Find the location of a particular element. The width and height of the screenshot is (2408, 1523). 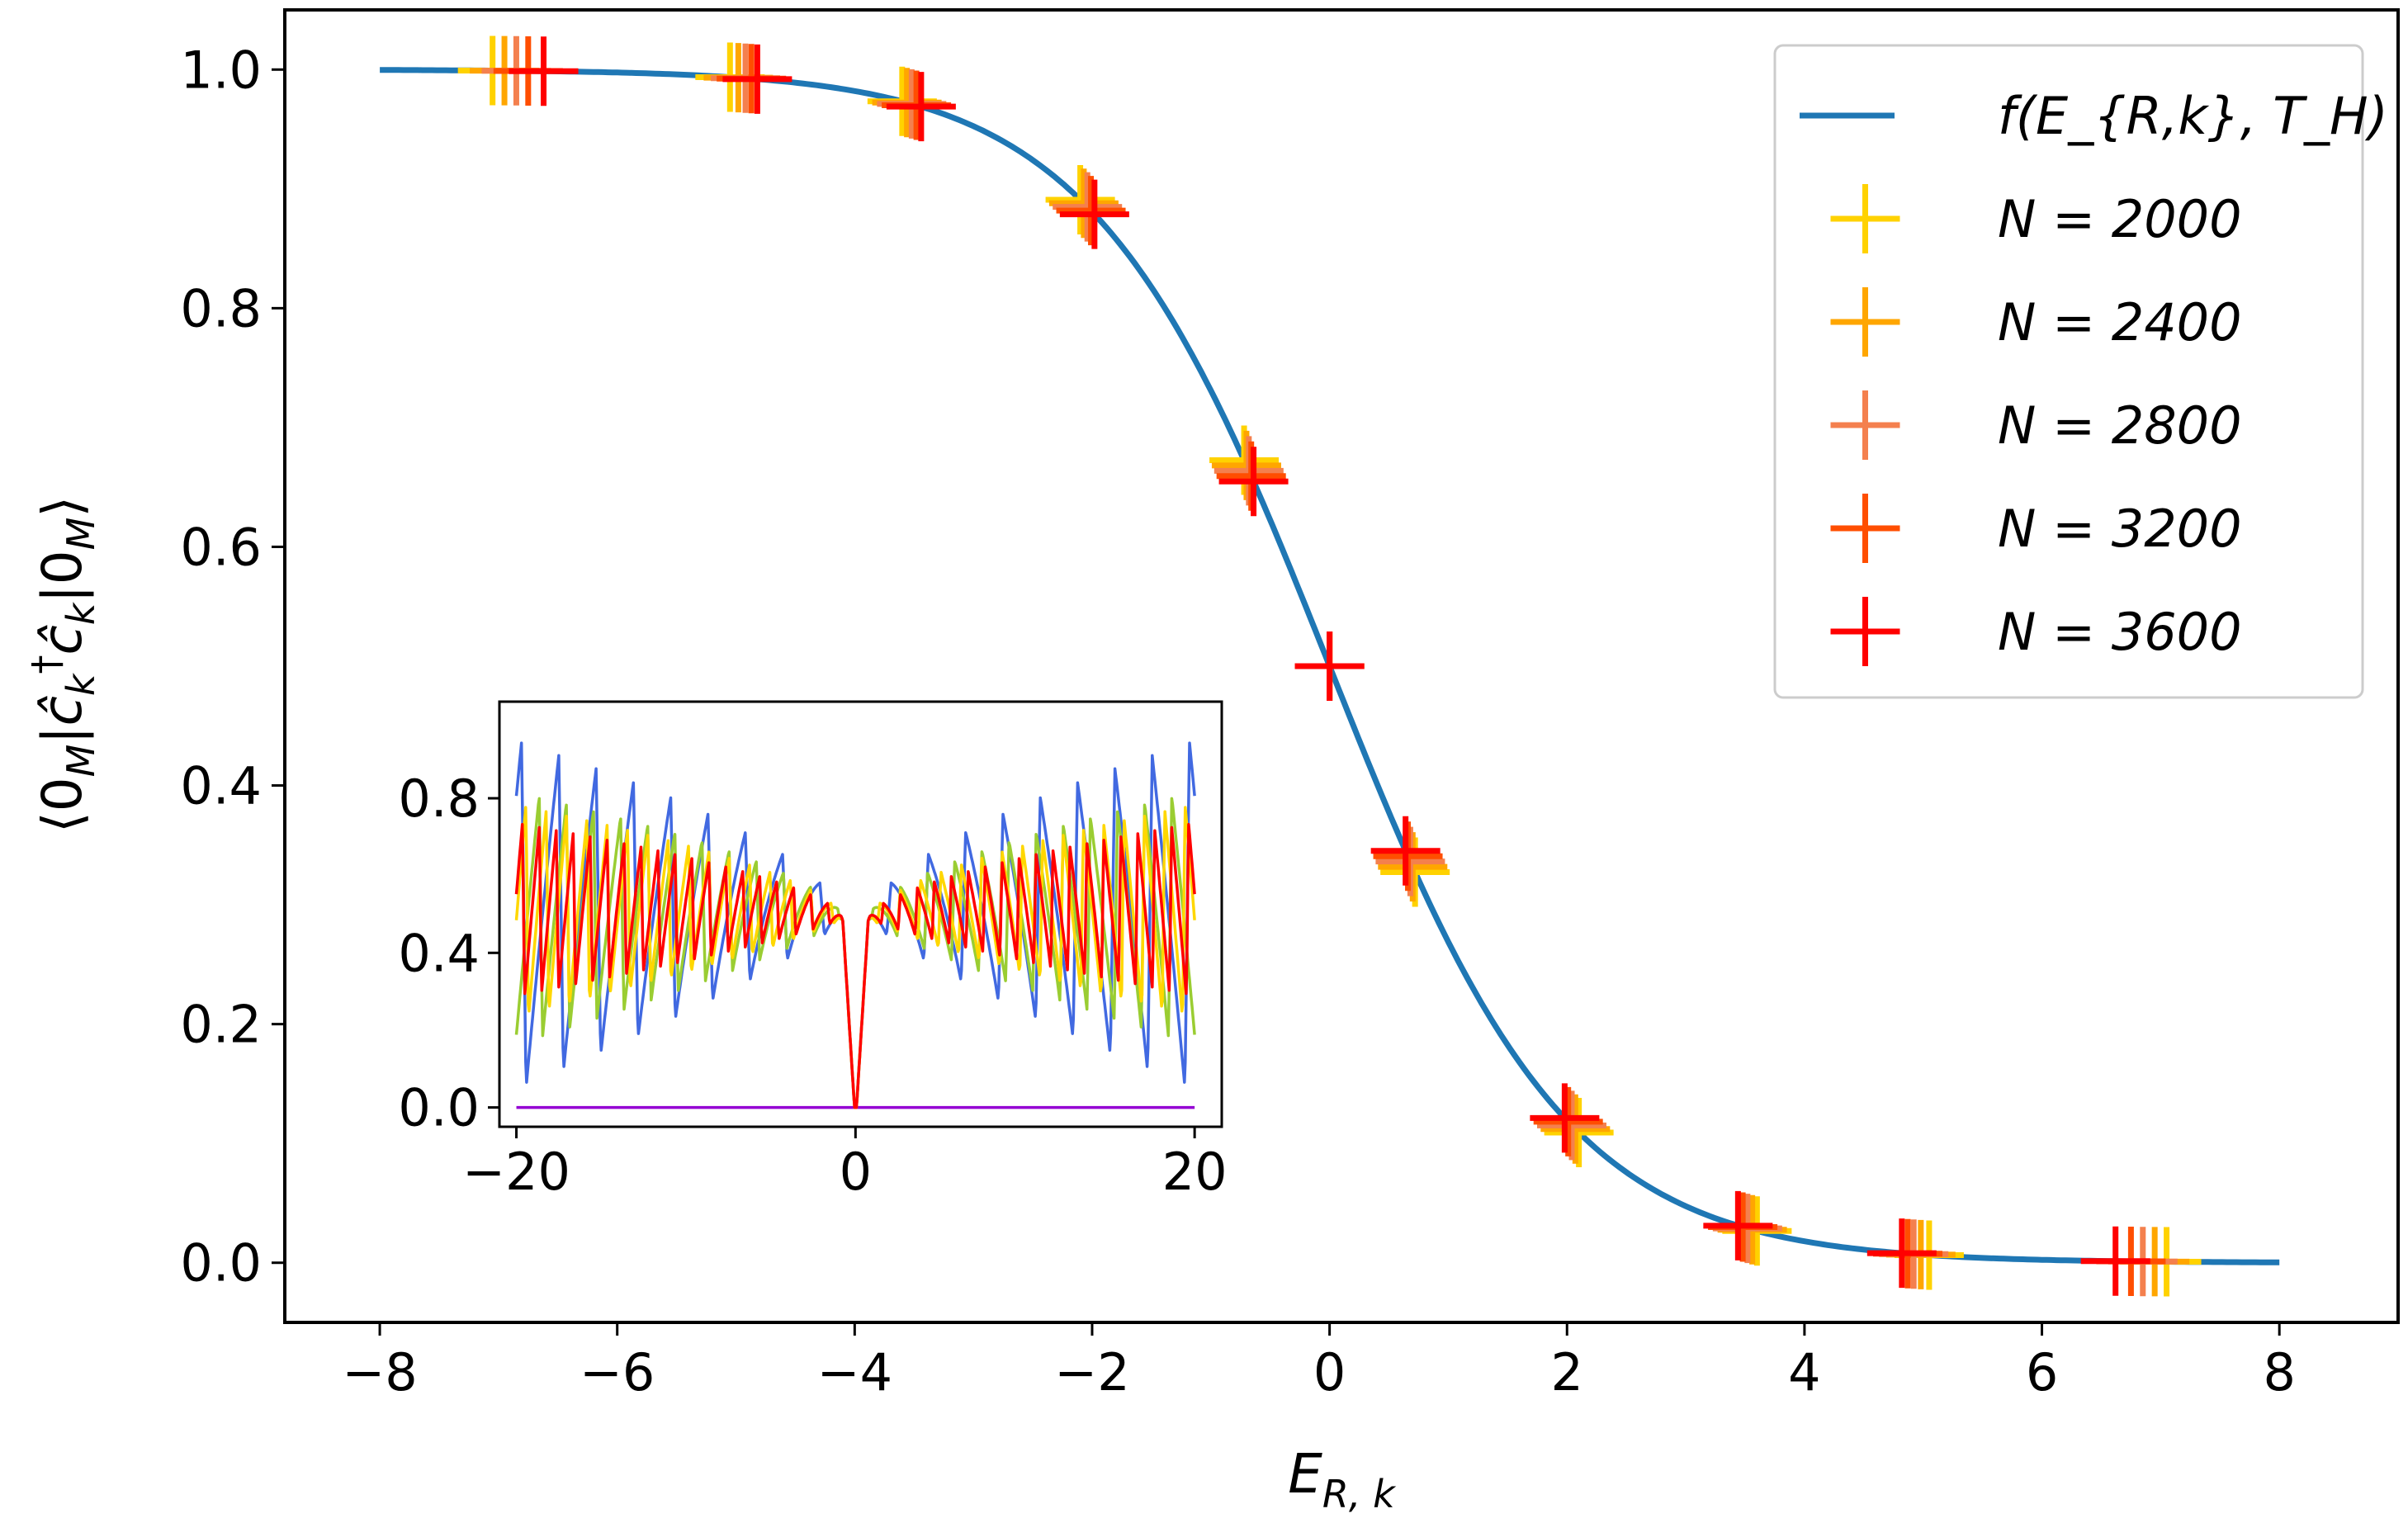

inset-y-tick-label: 0.4 is located at coordinates (439, 953).